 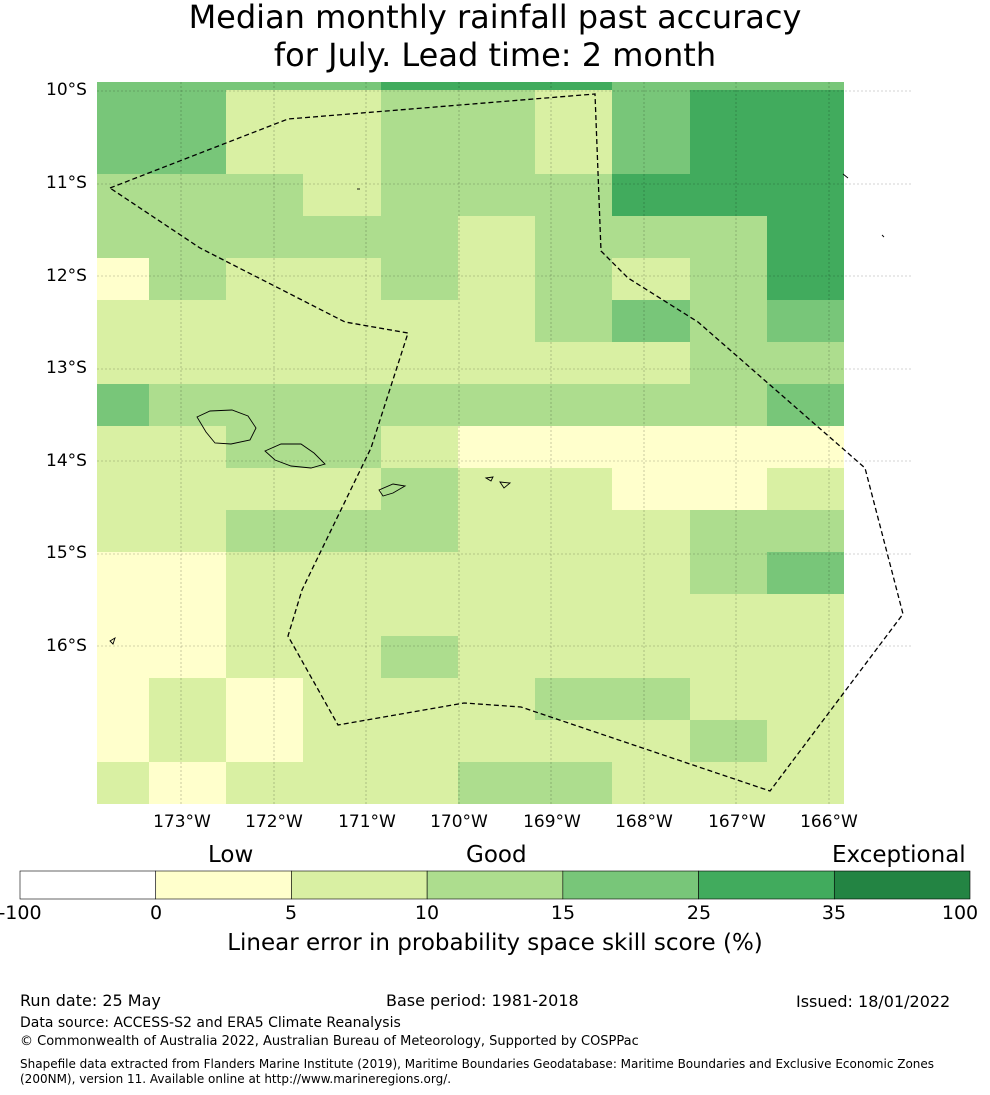 What do you see at coordinates (737, 822) in the screenshot?
I see `lon-label-167w: 167°W` at bounding box center [737, 822].